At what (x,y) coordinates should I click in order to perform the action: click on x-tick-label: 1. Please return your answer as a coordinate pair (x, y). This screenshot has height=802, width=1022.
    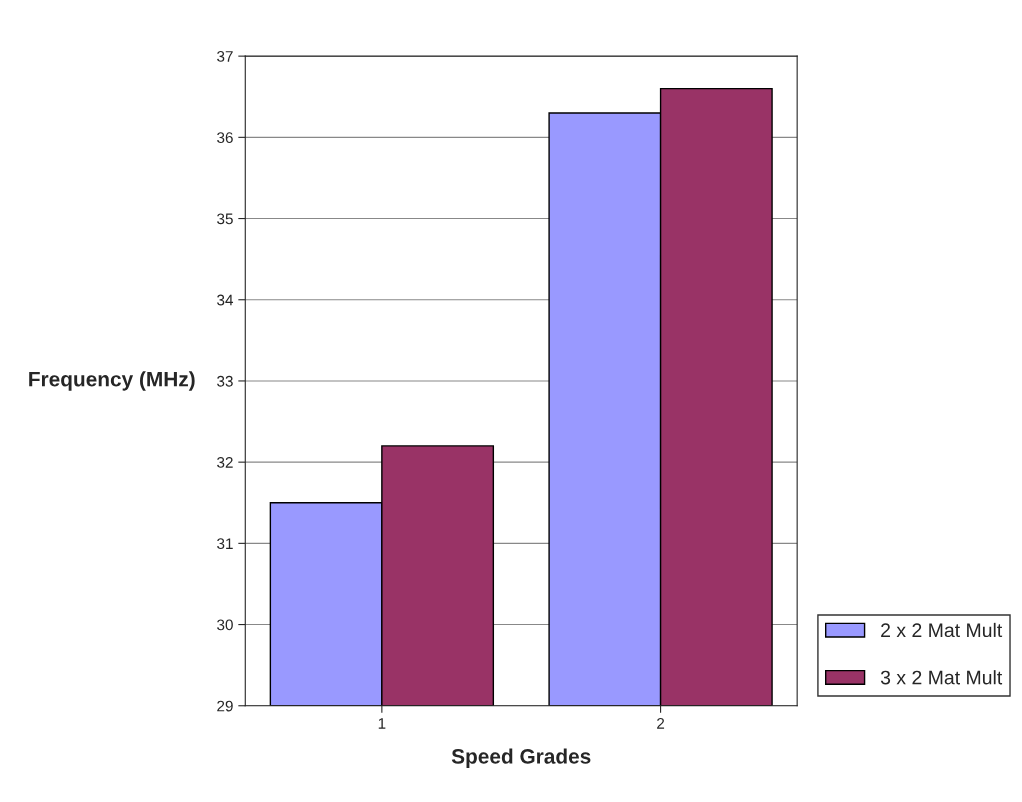
    Looking at the image, I should click on (382, 723).